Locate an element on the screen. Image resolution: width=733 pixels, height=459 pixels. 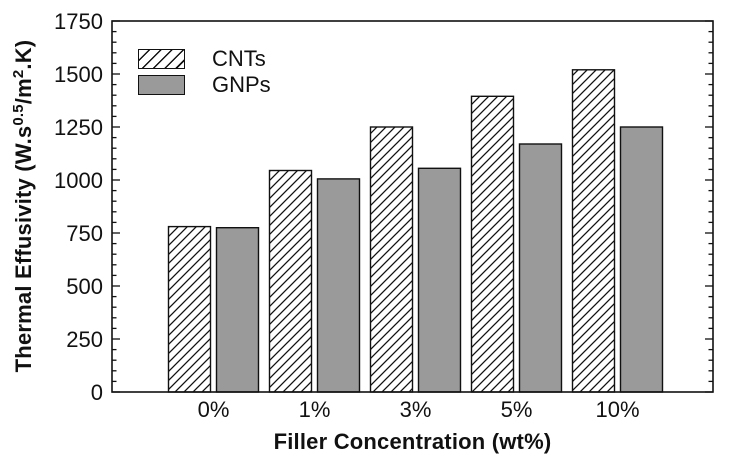
y-tick-label: 1250 is located at coordinates (78, 127).